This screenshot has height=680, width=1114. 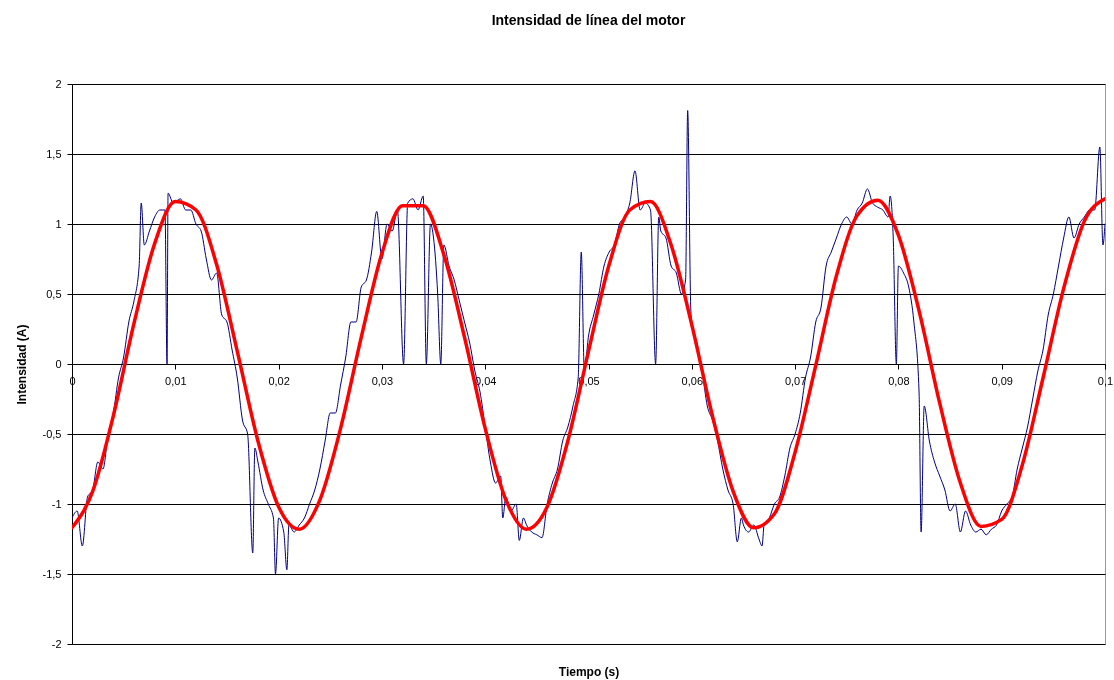 What do you see at coordinates (52, 573) in the screenshot?
I see `y-tick-label: -1,5` at bounding box center [52, 573].